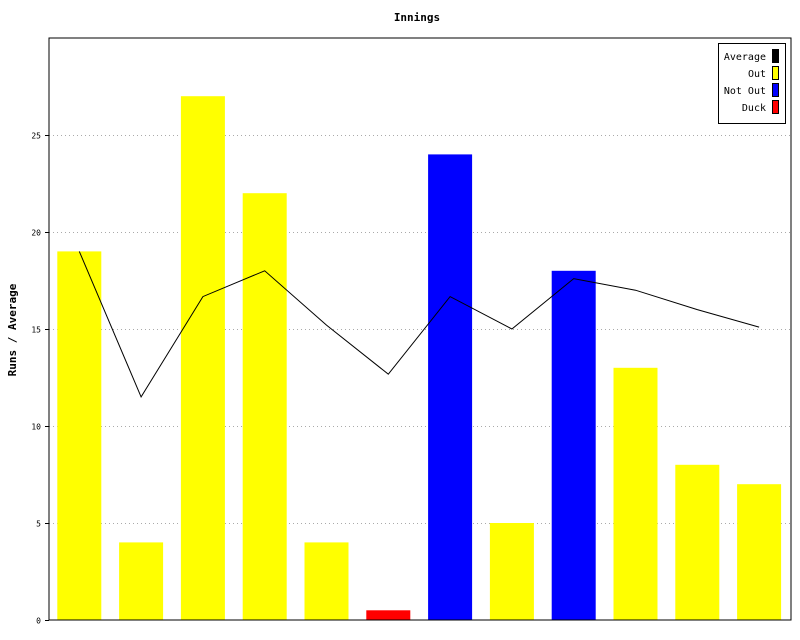  I want to click on y-tick-label: 20, so click(36, 233).